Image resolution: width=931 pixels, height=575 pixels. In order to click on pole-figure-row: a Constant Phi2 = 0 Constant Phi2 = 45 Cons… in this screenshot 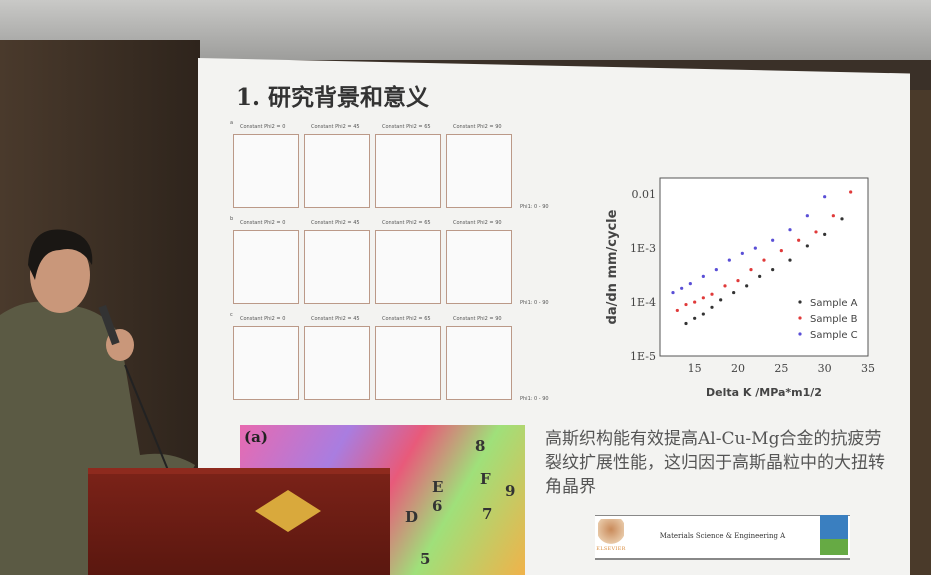, I will do `click(405, 165)`.